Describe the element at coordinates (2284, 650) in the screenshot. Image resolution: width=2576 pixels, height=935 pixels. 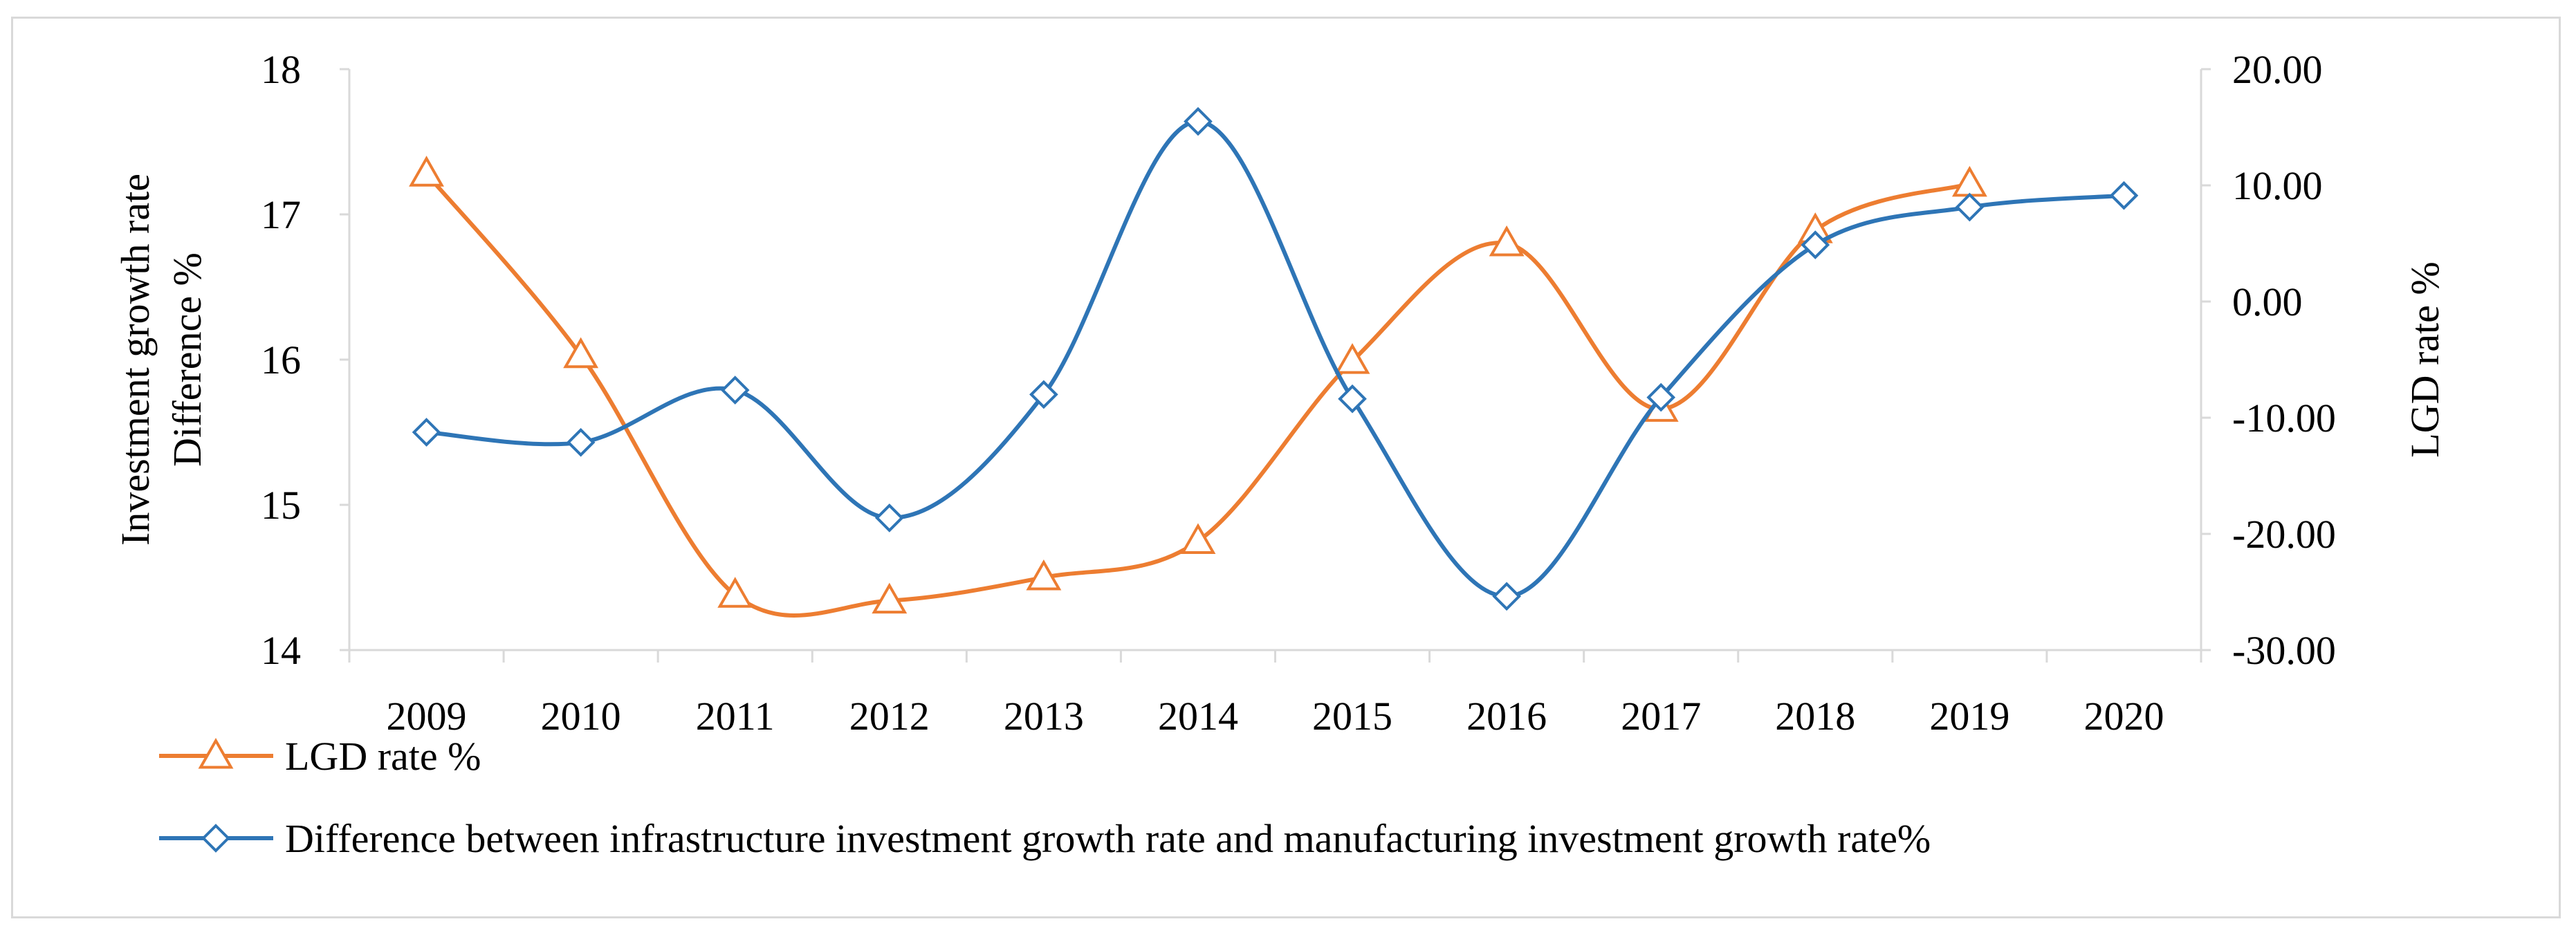
I see `right-tick-label: -30.00` at that location.